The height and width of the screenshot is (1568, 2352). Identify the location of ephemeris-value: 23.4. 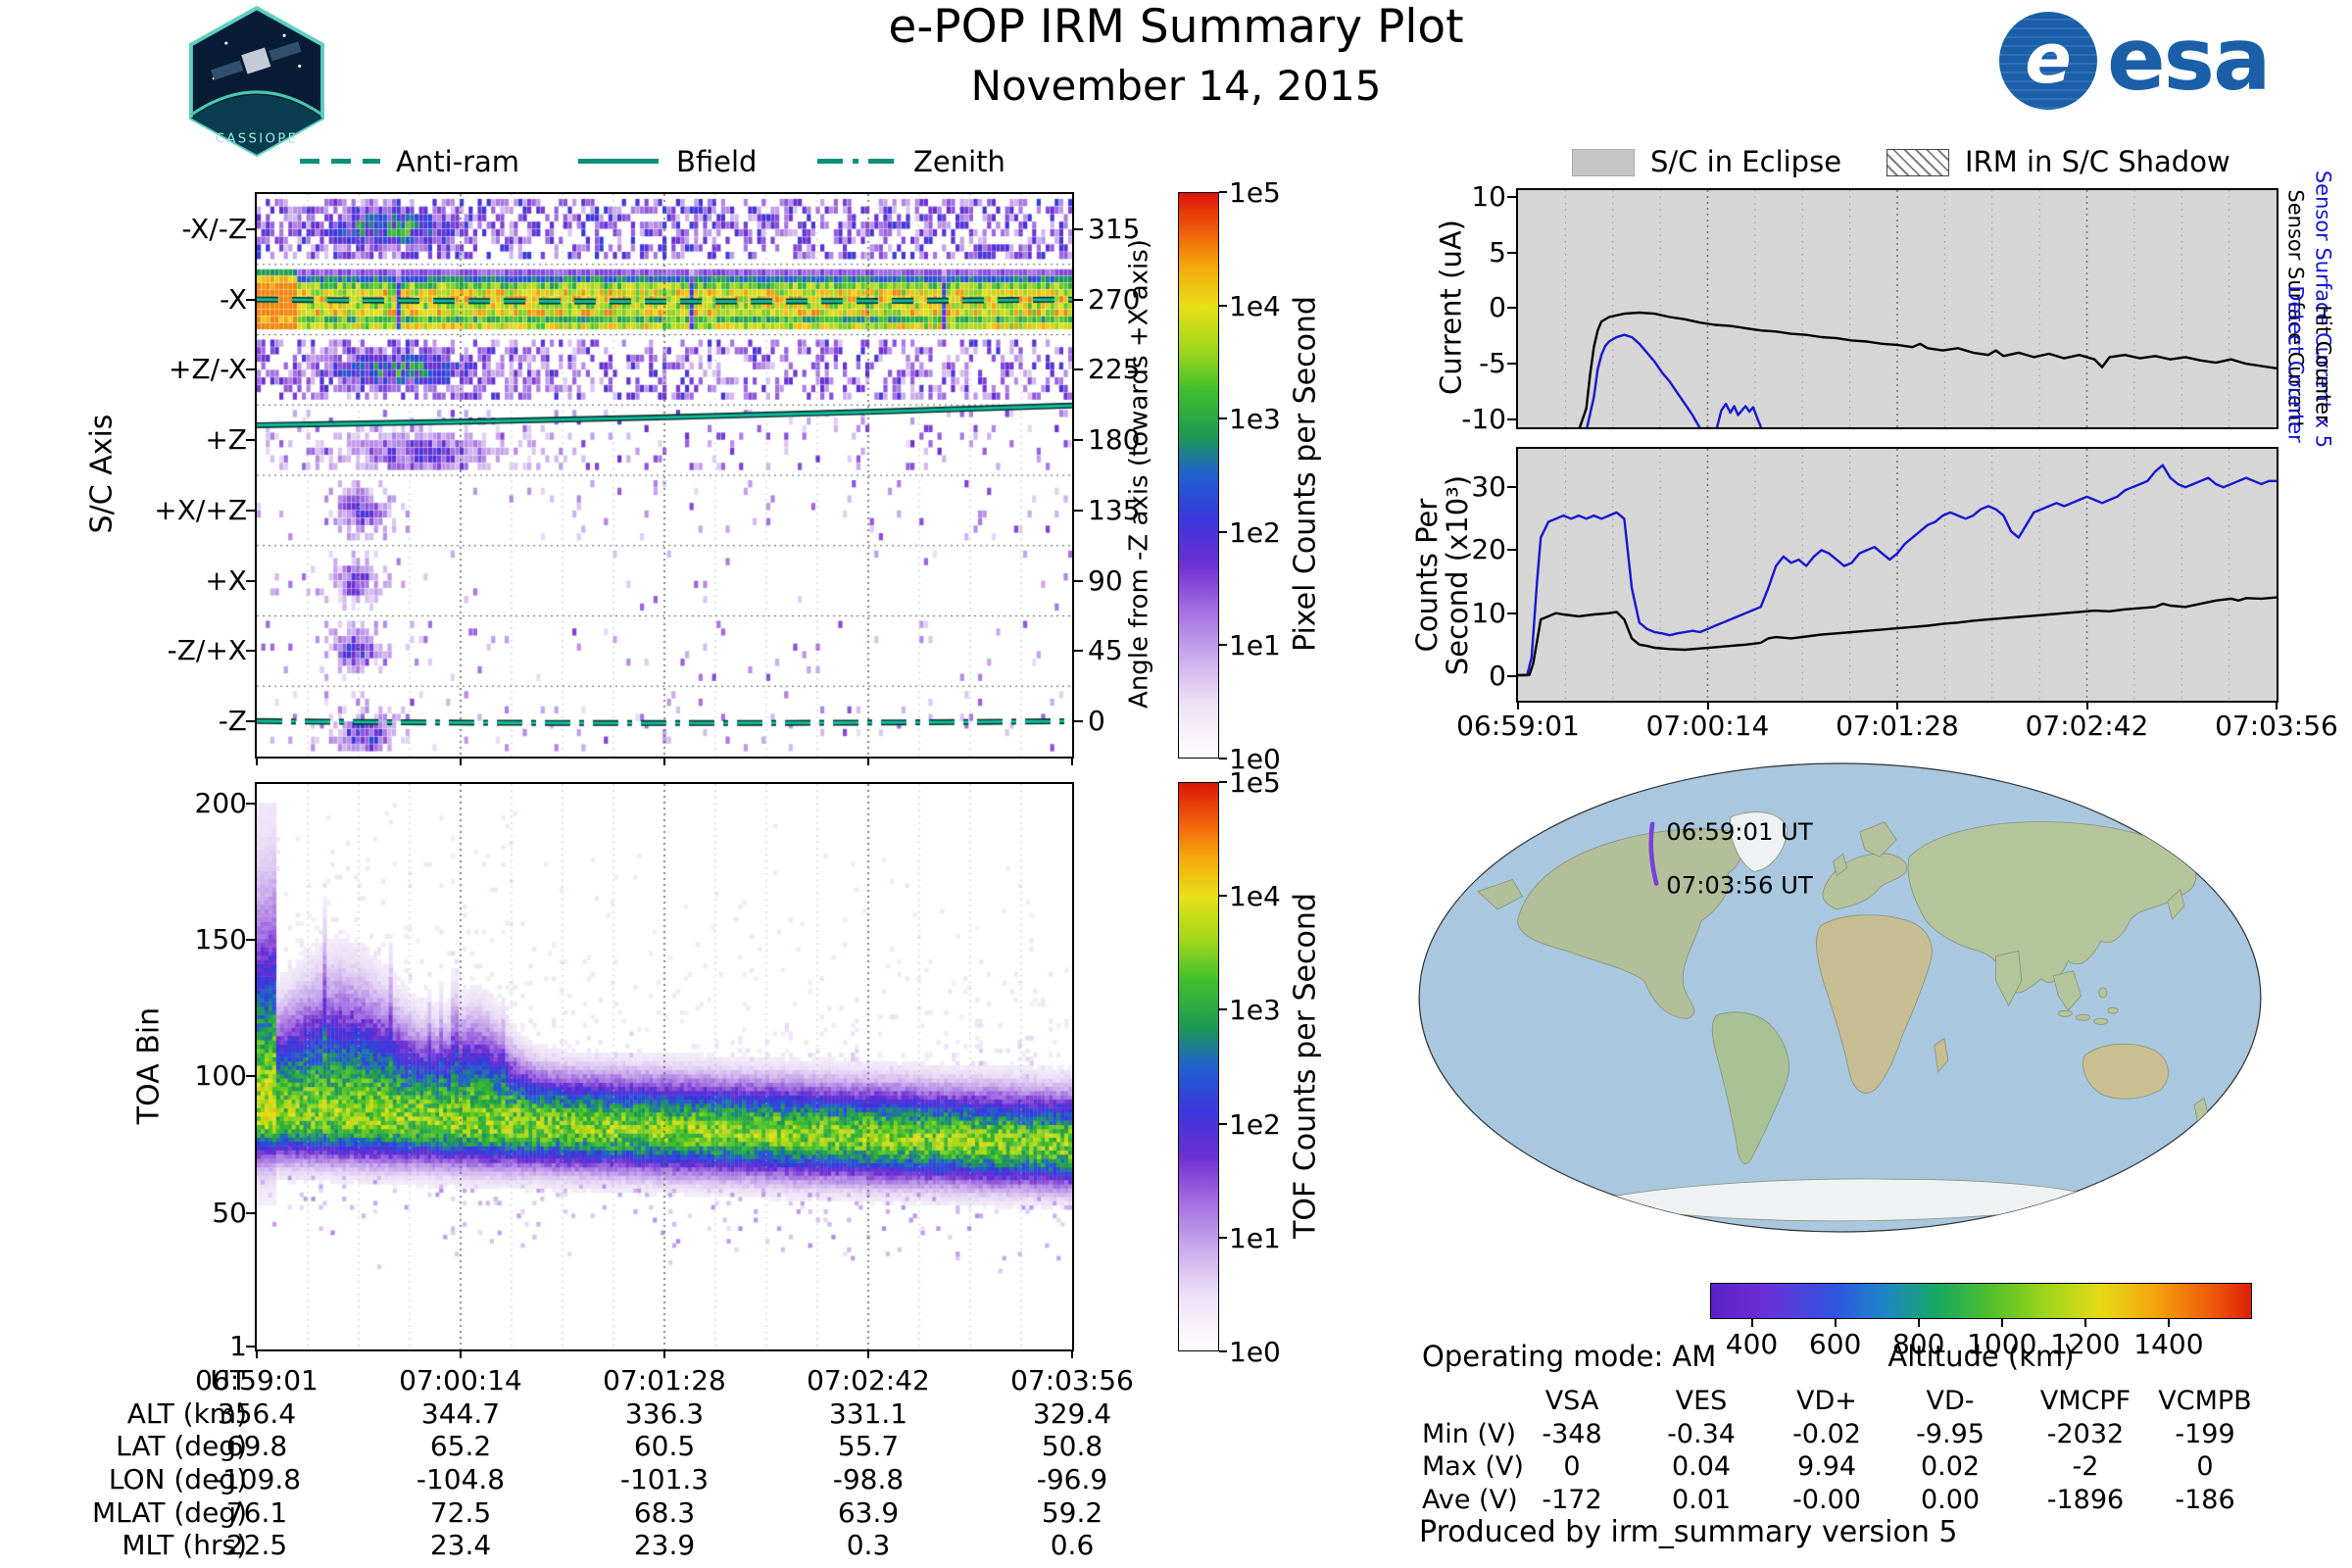
(460, 1545).